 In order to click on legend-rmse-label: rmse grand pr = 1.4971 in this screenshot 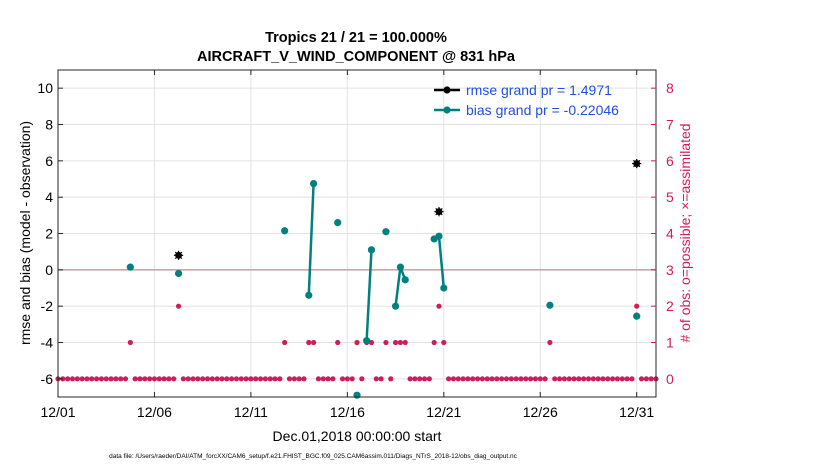, I will do `click(539, 90)`.